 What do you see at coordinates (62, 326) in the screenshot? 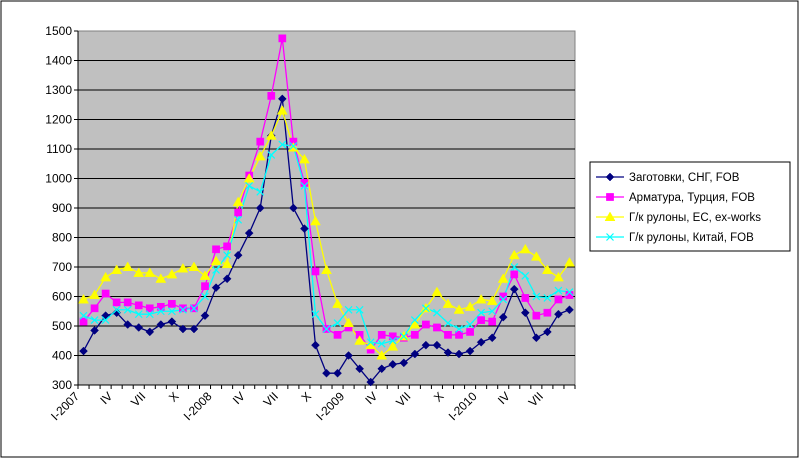
I see `y-tick-label: 500` at bounding box center [62, 326].